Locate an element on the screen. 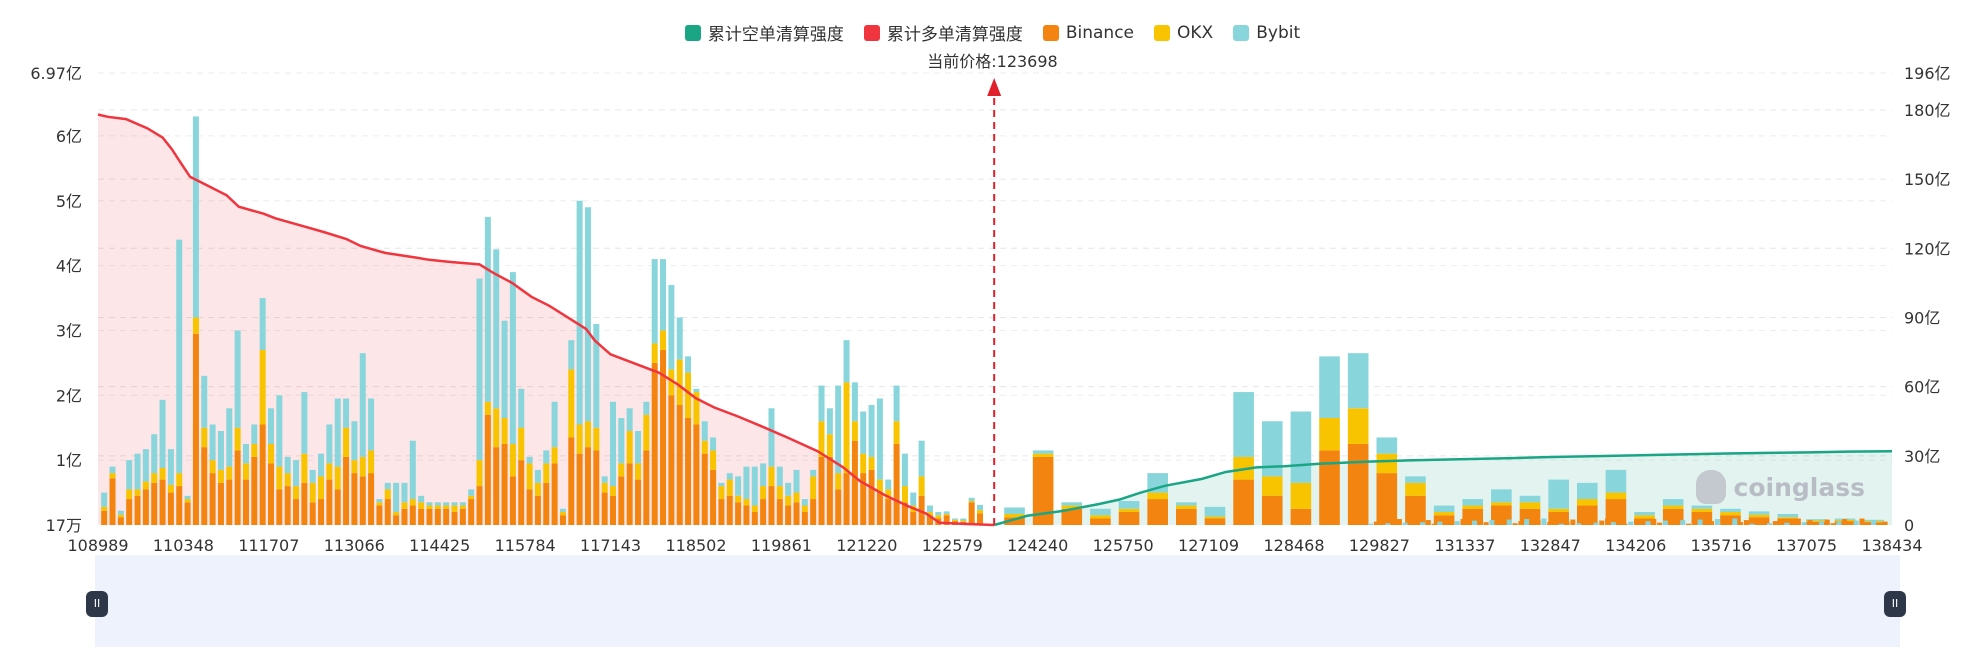 This screenshot has height=670, width=1985. legend-item-short: 累计空单清算强度 is located at coordinates (764, 32).